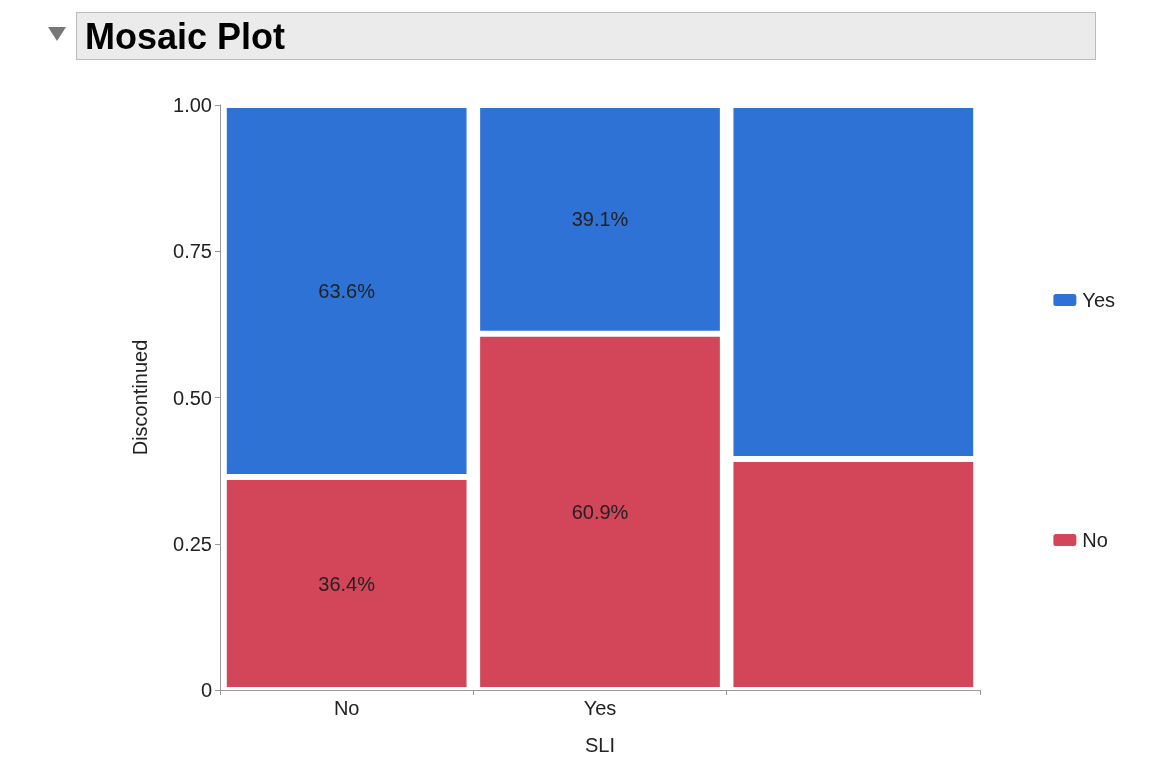 The height and width of the screenshot is (772, 1150). I want to click on data-label: 36.4%, so click(347, 583).